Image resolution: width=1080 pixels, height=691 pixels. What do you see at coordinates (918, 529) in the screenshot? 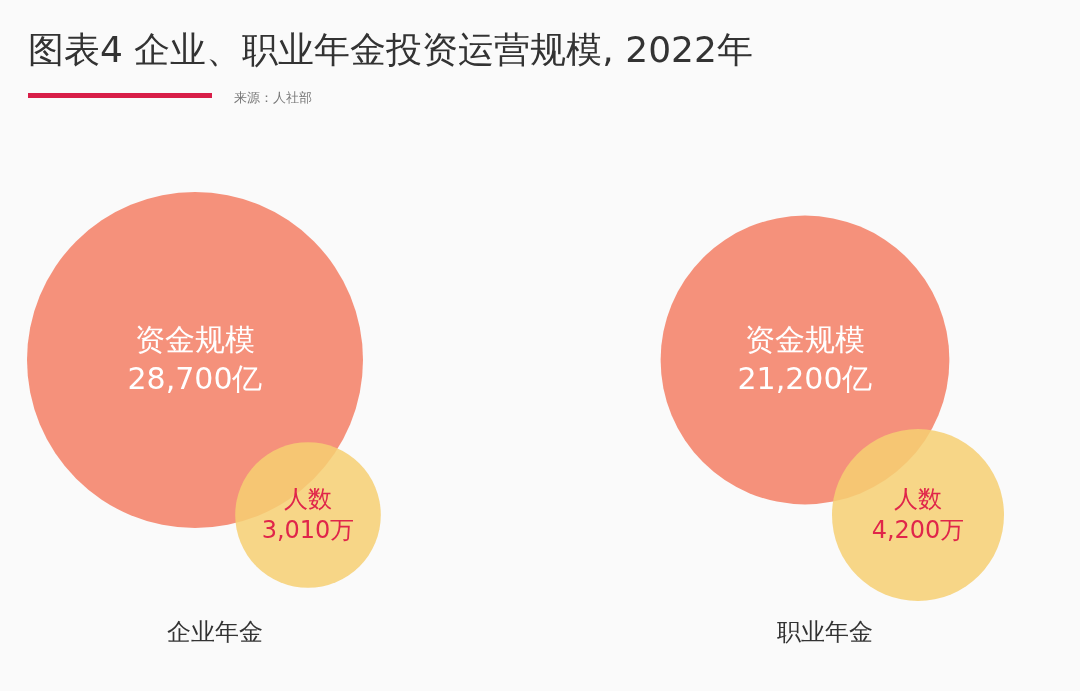
I see `data-label: 4,200万` at bounding box center [918, 529].